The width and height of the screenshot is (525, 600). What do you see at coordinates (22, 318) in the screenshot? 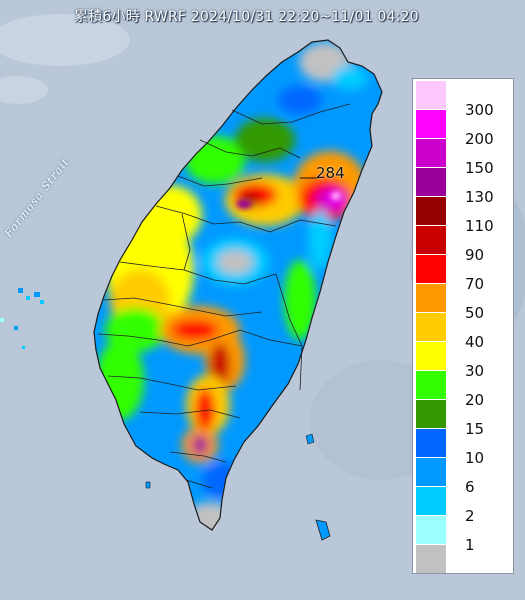
I see `rain-specks-west` at bounding box center [22, 318].